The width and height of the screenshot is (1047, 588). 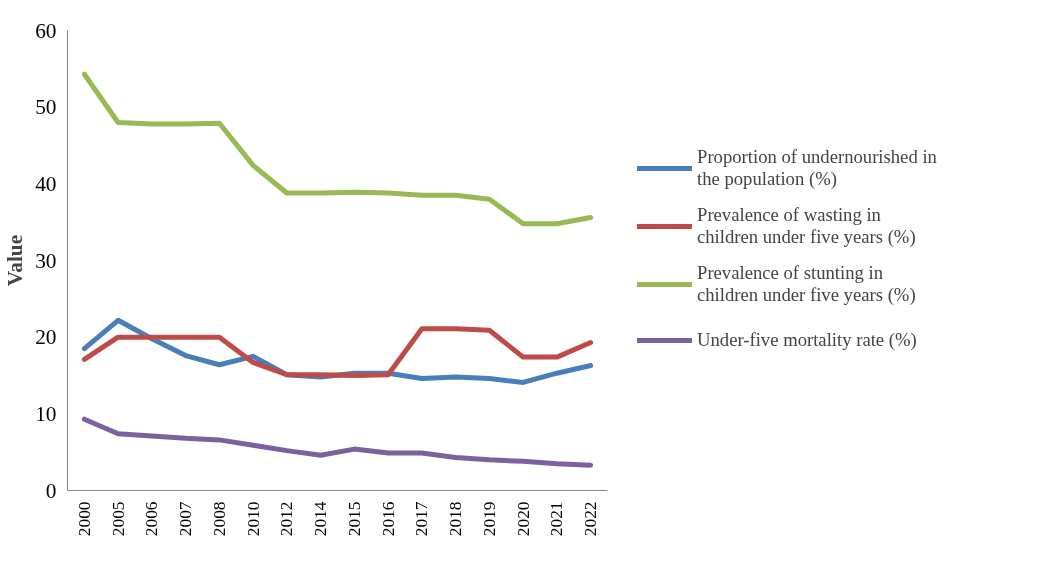 I want to click on x-tick-label: 2020, so click(x=523, y=519).